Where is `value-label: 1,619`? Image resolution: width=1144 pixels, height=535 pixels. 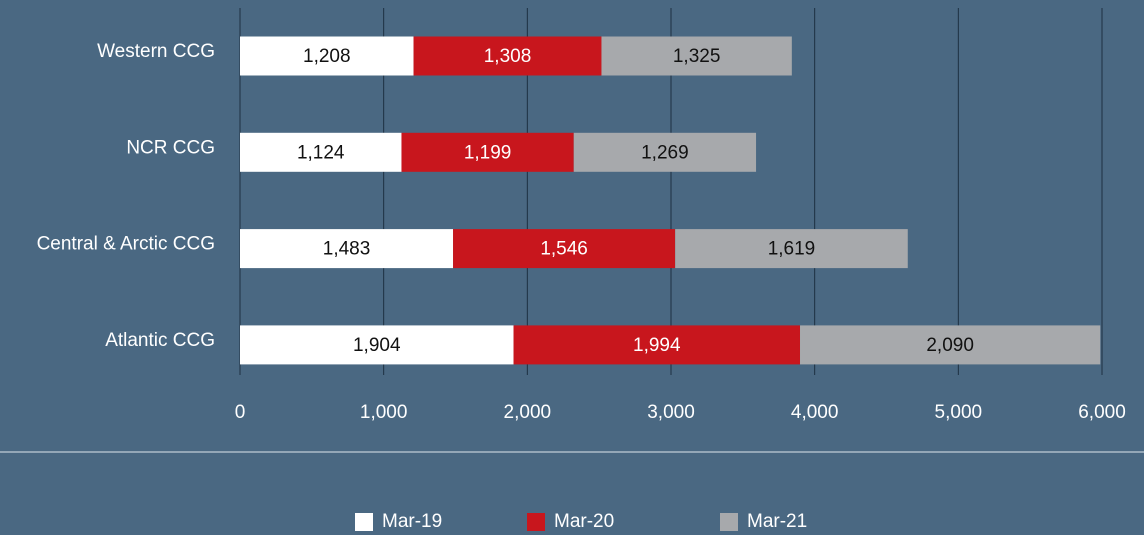 value-label: 1,619 is located at coordinates (792, 249).